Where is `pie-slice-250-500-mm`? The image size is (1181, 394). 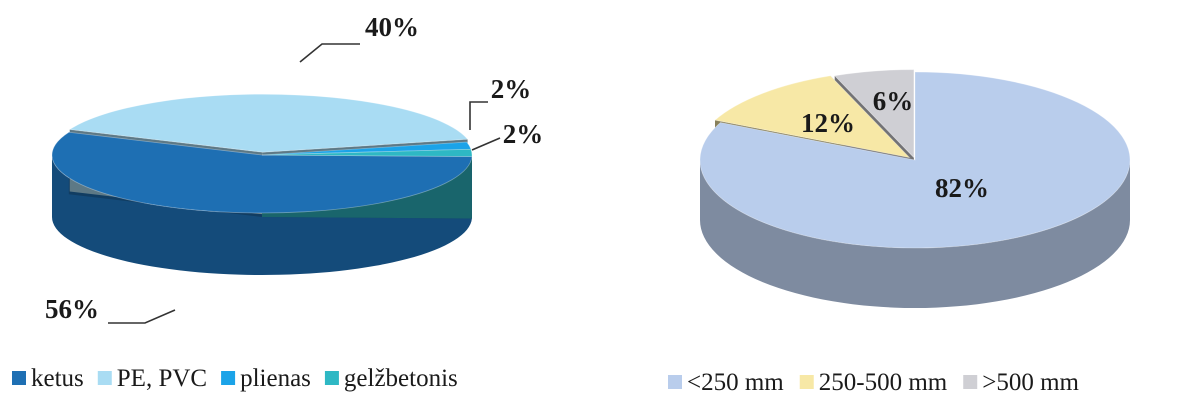
pie-slice-250-500-mm is located at coordinates (812, 117).